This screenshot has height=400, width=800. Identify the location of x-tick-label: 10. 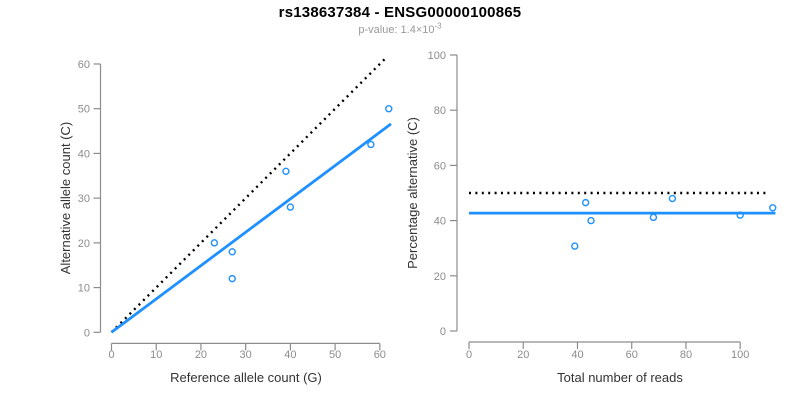
(156, 355).